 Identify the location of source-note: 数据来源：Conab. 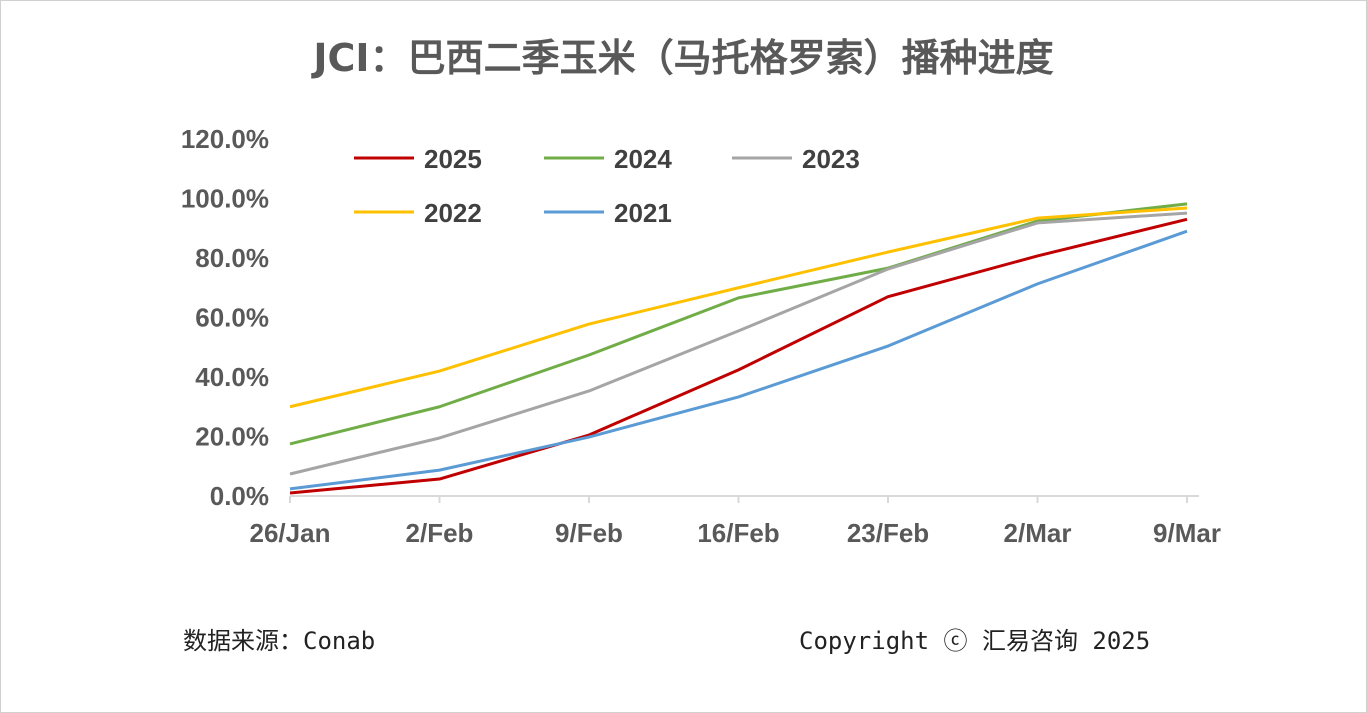
(279, 641).